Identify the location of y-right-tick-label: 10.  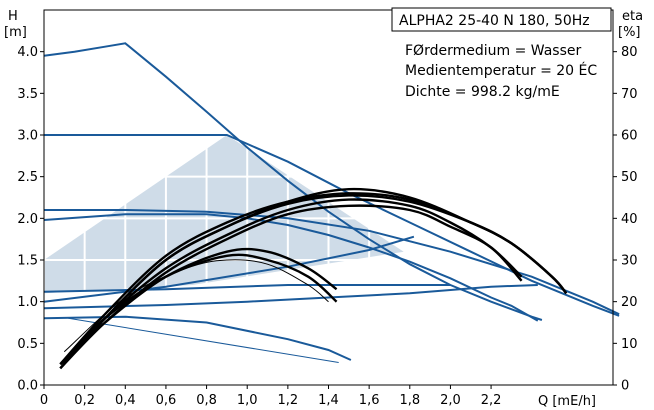
(629, 344).